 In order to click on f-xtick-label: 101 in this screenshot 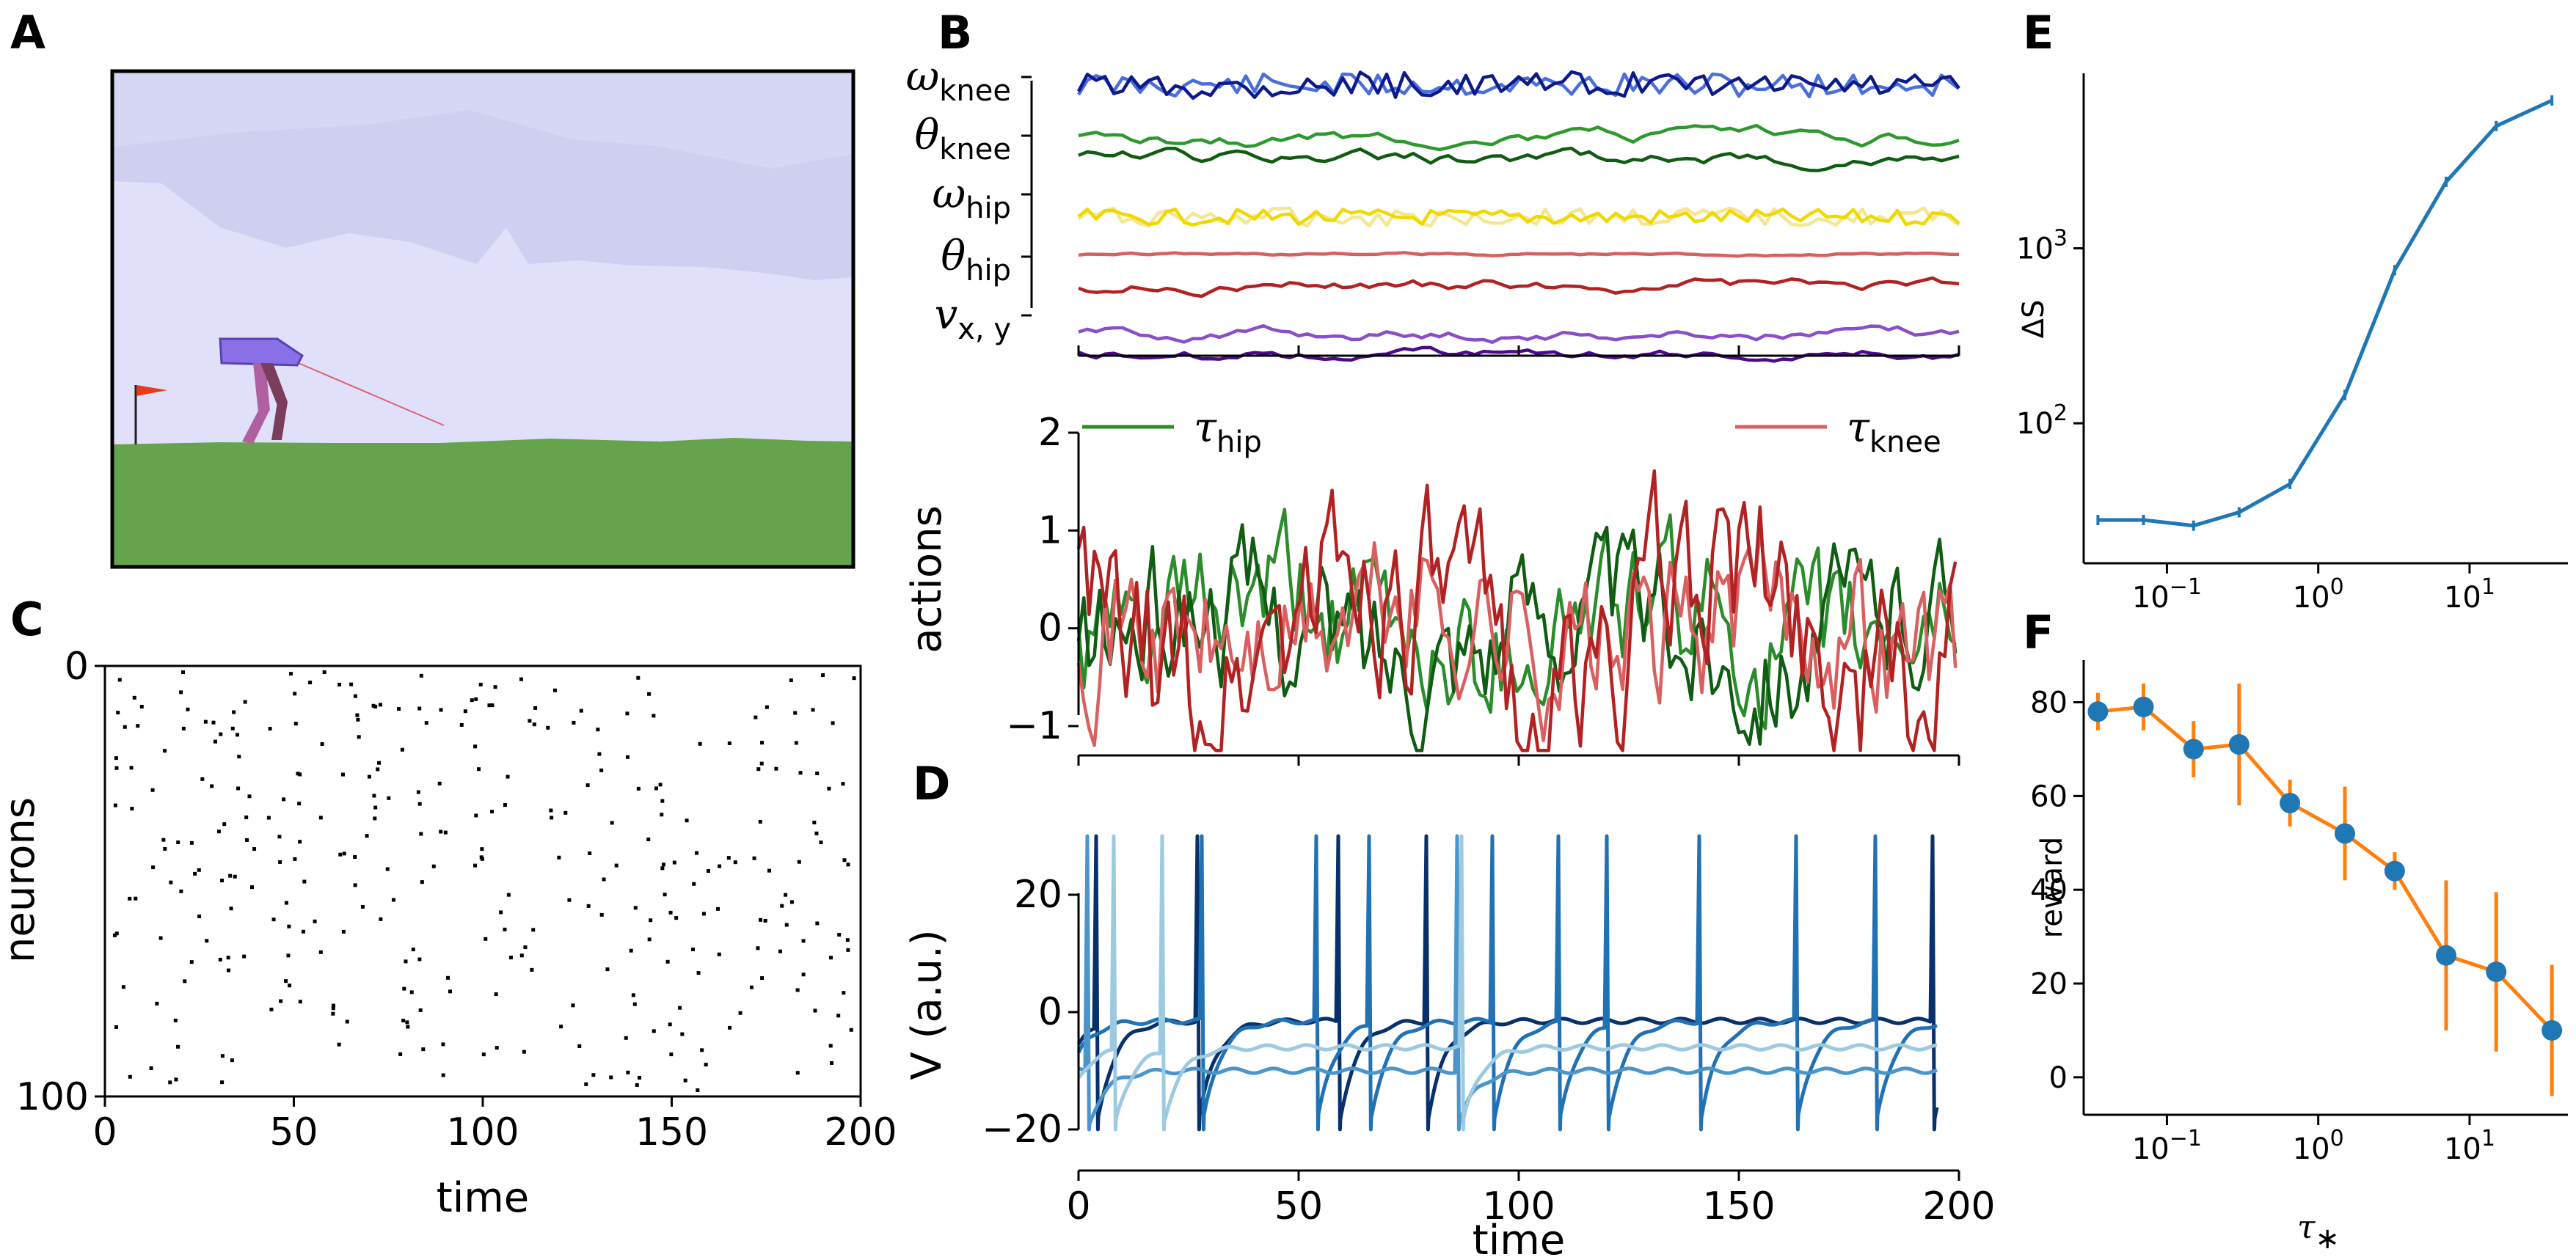, I will do `click(2470, 1146)`.